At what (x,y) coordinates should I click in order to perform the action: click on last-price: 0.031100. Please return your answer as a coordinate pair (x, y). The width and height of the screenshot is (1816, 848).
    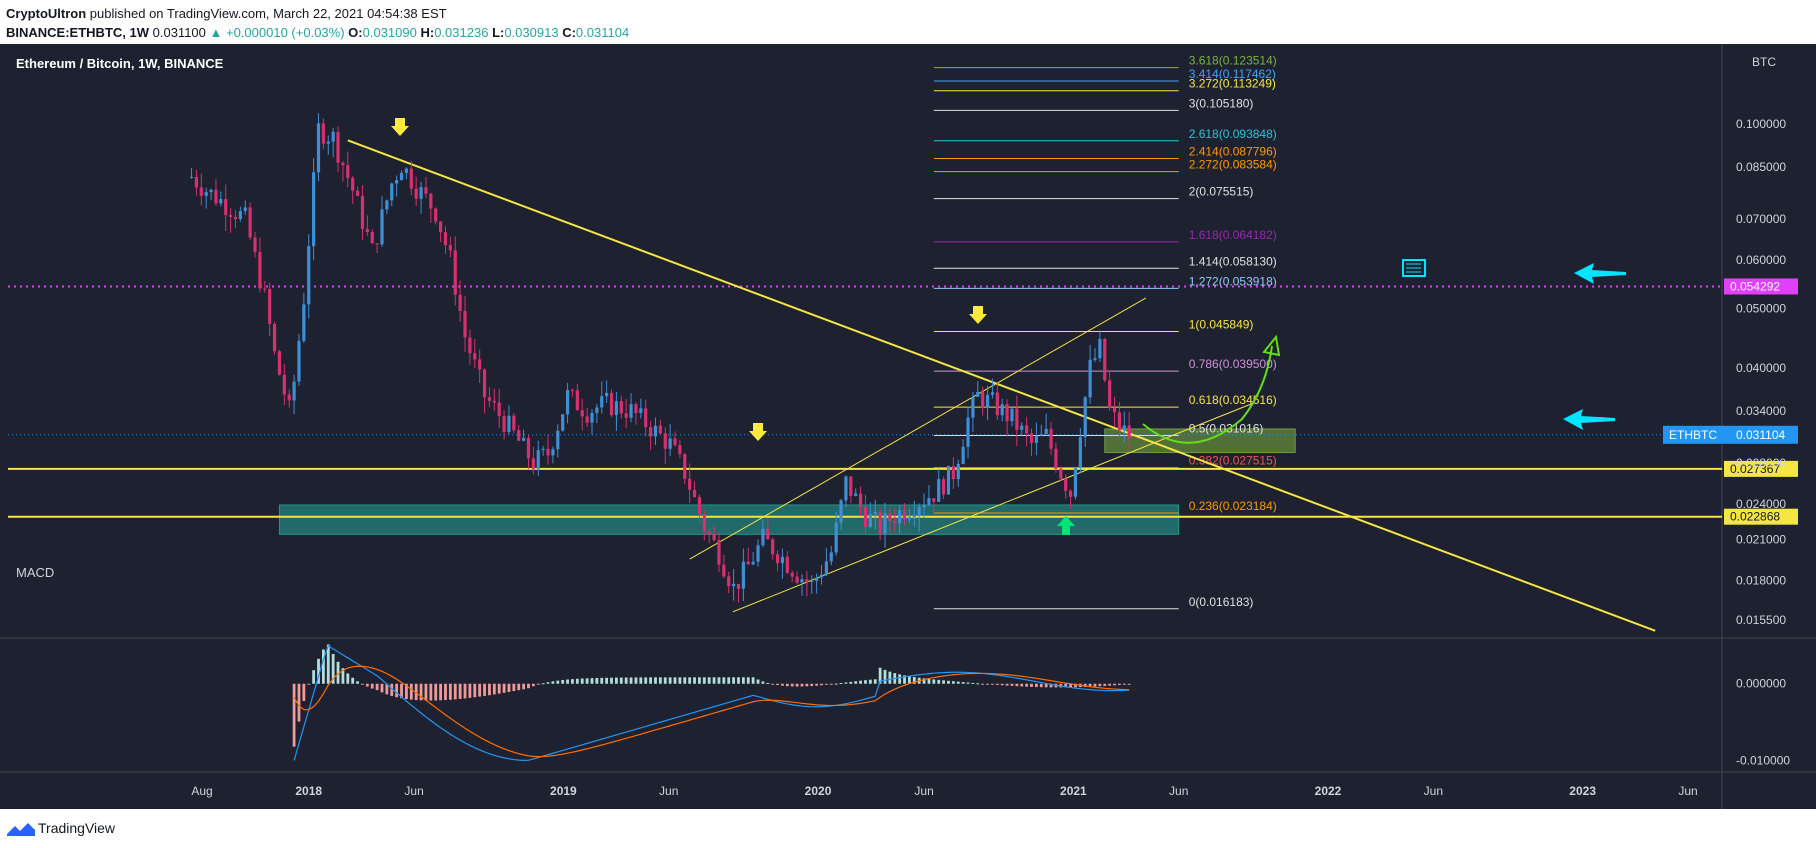
    Looking at the image, I should click on (179, 32).